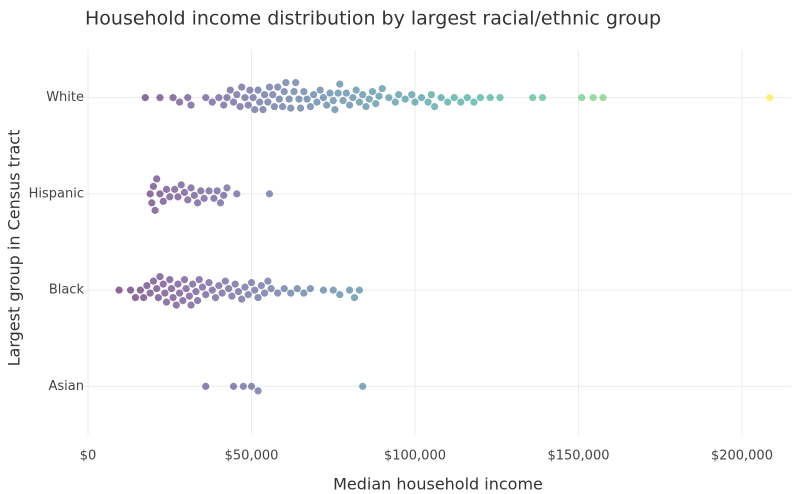 The image size is (800, 494). I want to click on x-tick-label: $0, so click(88, 456).